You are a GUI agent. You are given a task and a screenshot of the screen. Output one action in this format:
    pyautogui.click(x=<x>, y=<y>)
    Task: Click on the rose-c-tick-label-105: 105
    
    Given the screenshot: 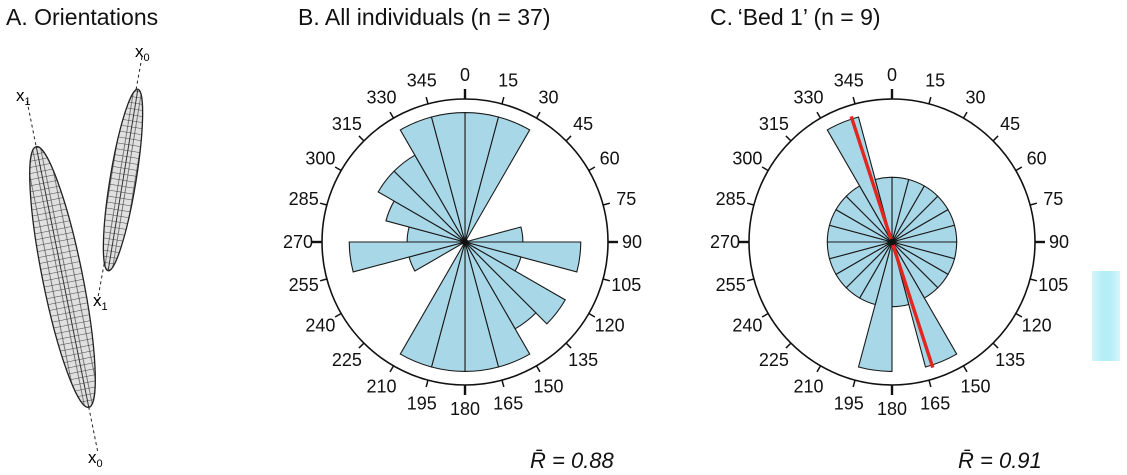 What is the action you would take?
    pyautogui.click(x=1053, y=285)
    